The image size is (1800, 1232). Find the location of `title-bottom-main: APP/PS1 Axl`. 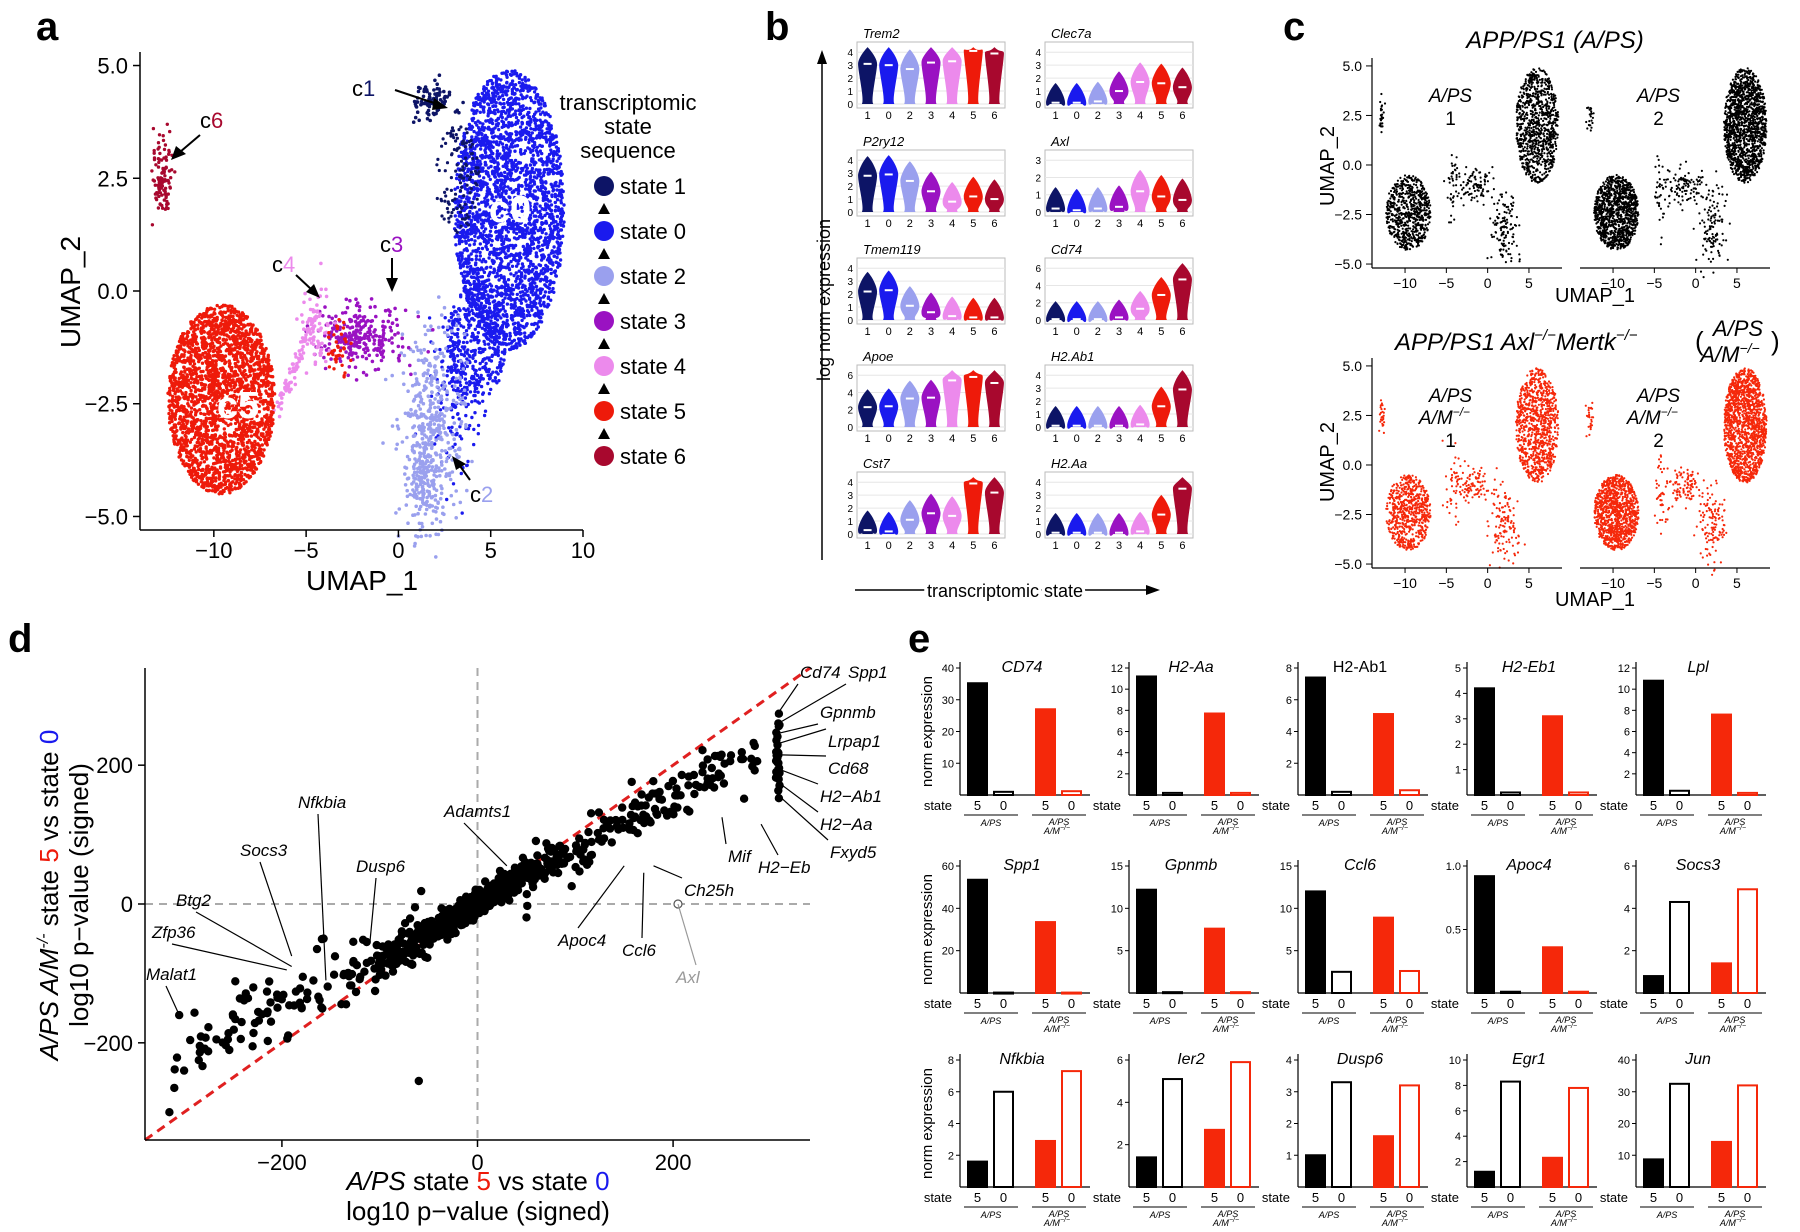

title-bottom-main: APP/PS1 Axl is located at coordinates (1464, 342).